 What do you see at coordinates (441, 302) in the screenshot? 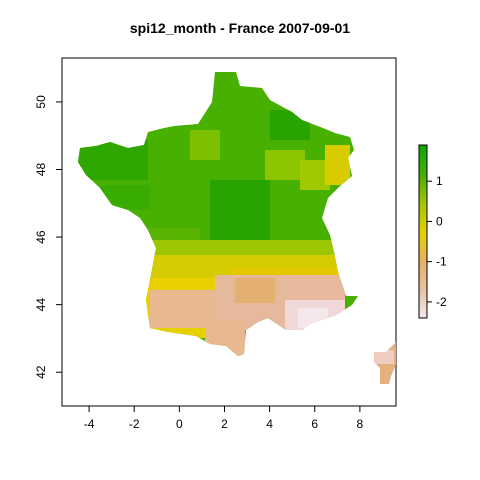
I see `legend-tick-label: -2` at bounding box center [441, 302].